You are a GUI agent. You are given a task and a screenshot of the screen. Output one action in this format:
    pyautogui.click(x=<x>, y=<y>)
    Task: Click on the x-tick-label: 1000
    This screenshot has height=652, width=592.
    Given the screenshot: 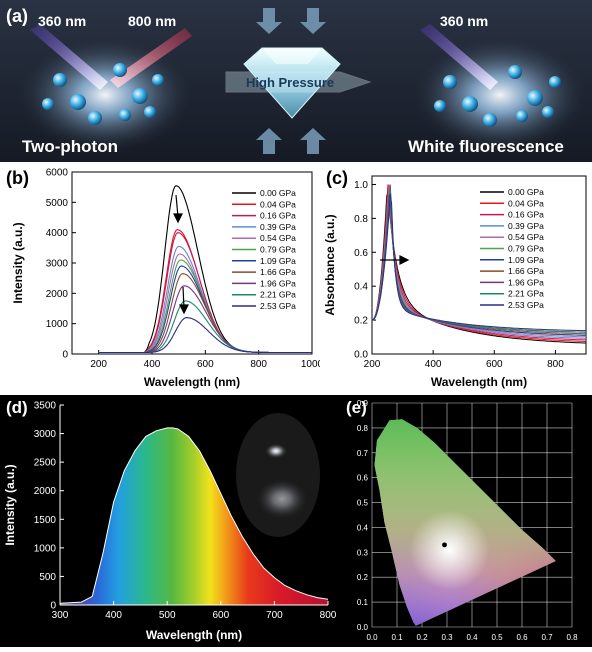 What is the action you would take?
    pyautogui.click(x=310, y=364)
    